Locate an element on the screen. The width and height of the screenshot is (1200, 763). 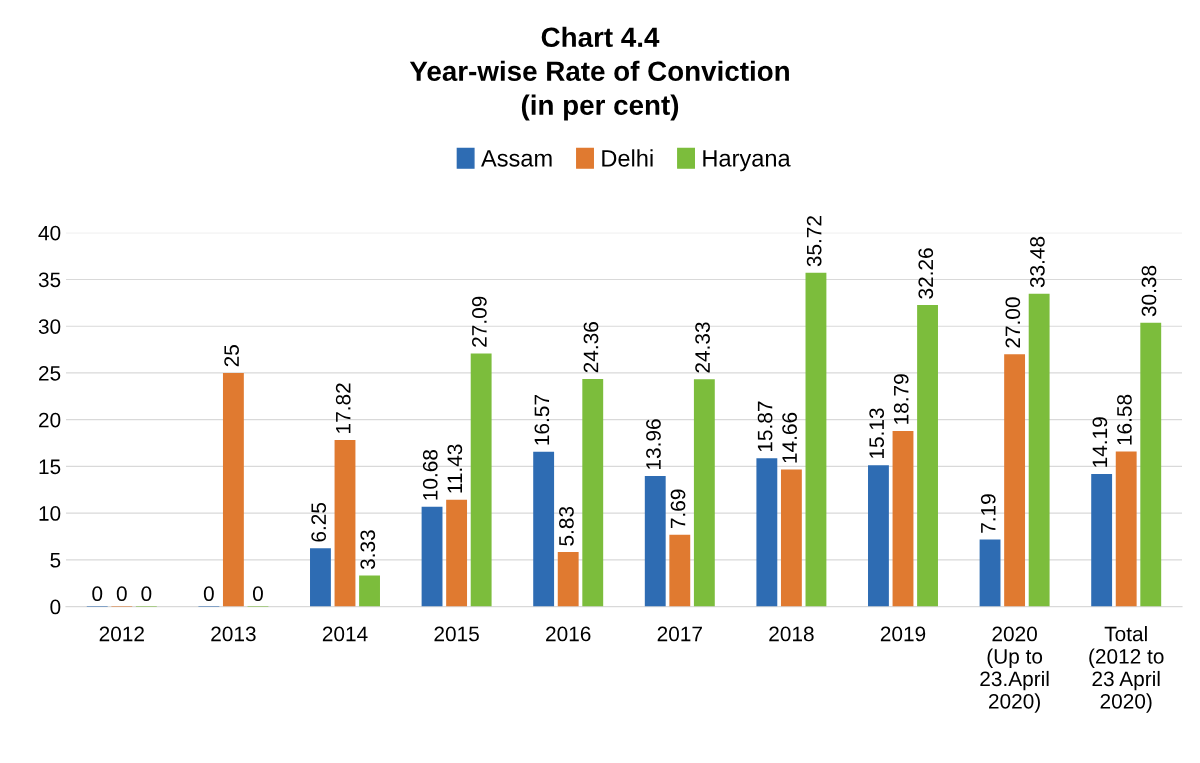
data-label: 16.58 is located at coordinates (1124, 419).